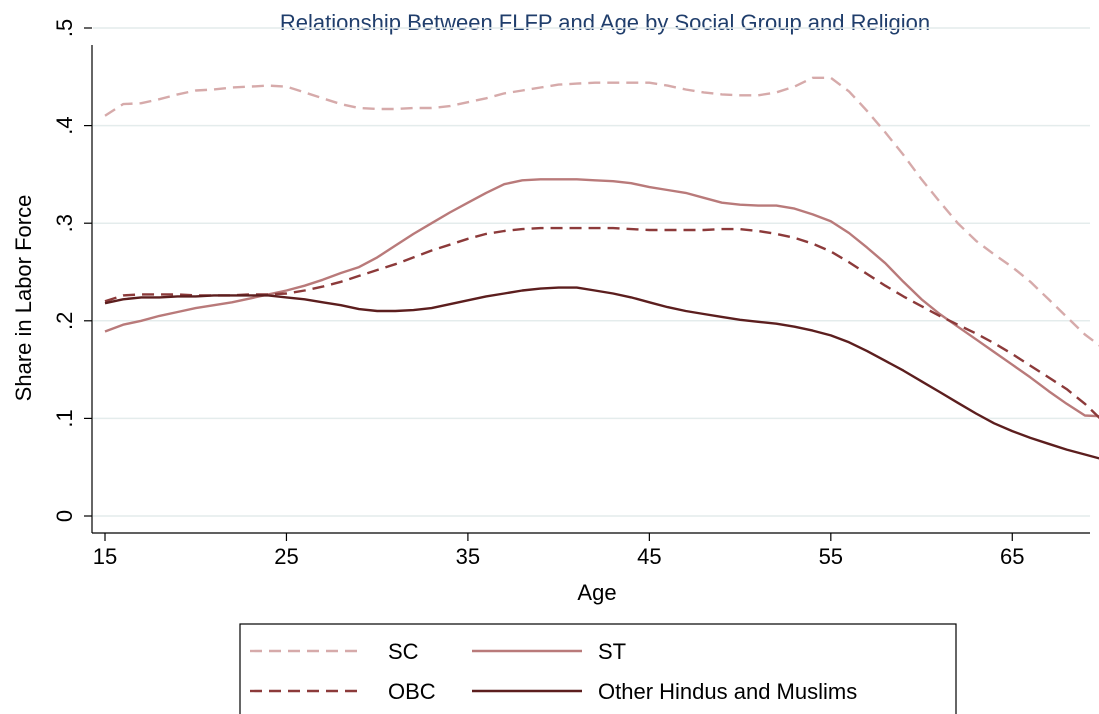  I want to click on y-tick-label: .3, so click(64, 223).